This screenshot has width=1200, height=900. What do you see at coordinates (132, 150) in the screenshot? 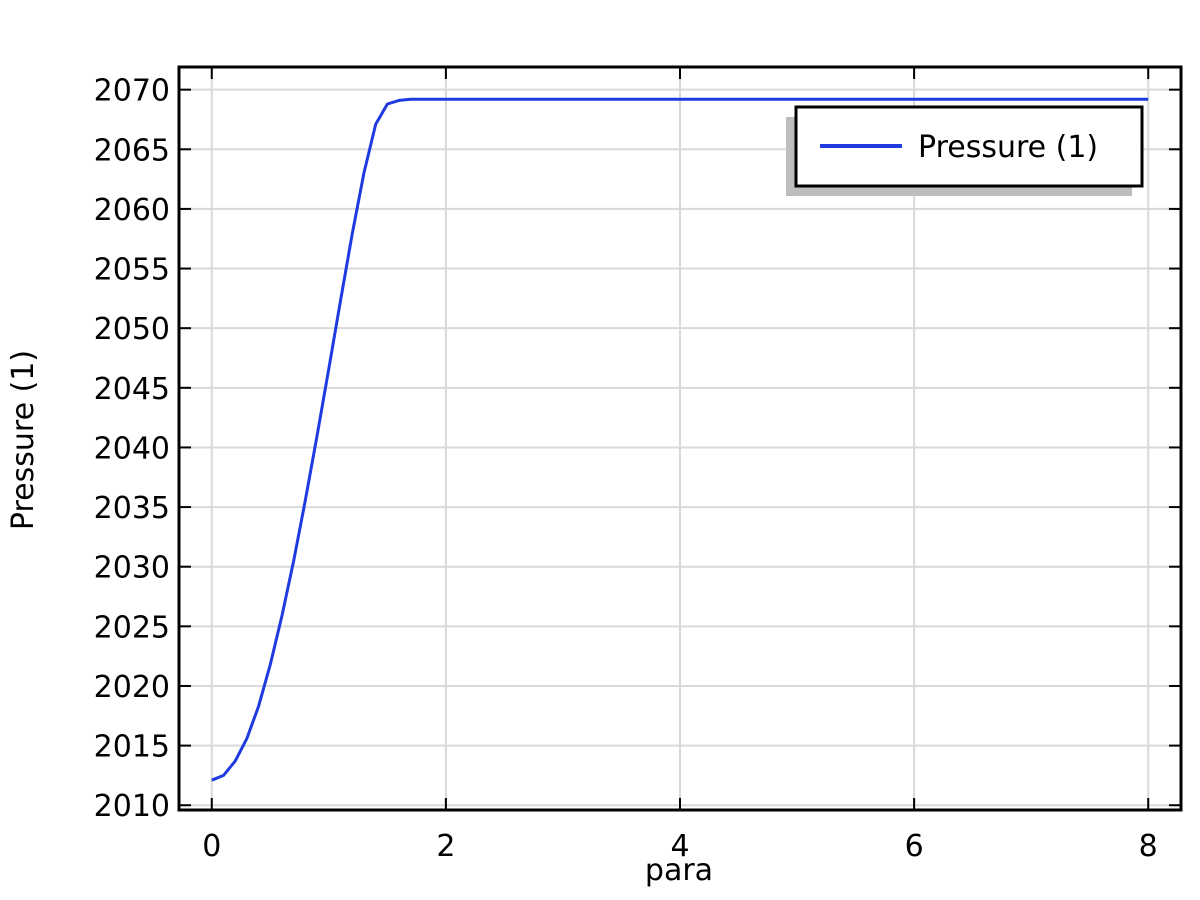
I see `y-tick-label: 2065` at bounding box center [132, 150].